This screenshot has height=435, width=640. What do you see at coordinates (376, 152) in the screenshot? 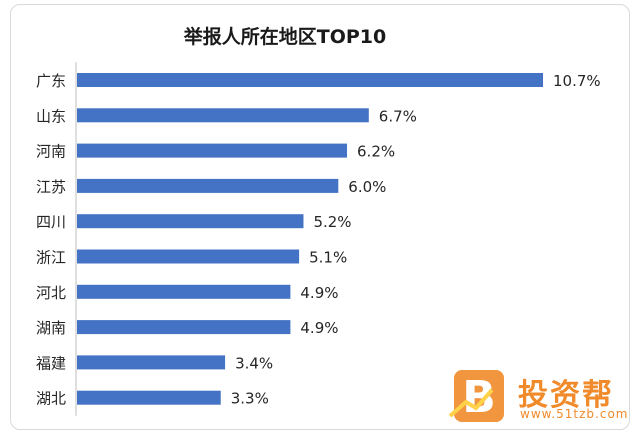
I see `data-label: 6.2%` at bounding box center [376, 152].